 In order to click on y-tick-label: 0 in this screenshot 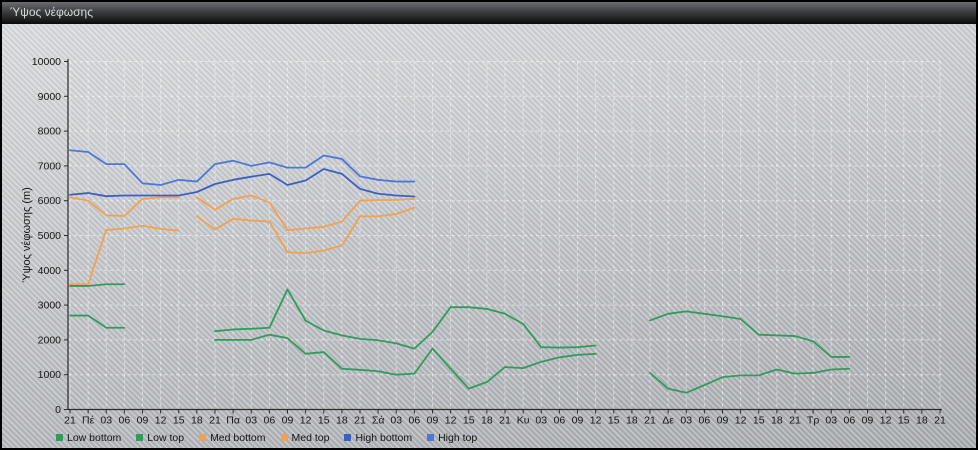, I will do `click(58, 410)`.